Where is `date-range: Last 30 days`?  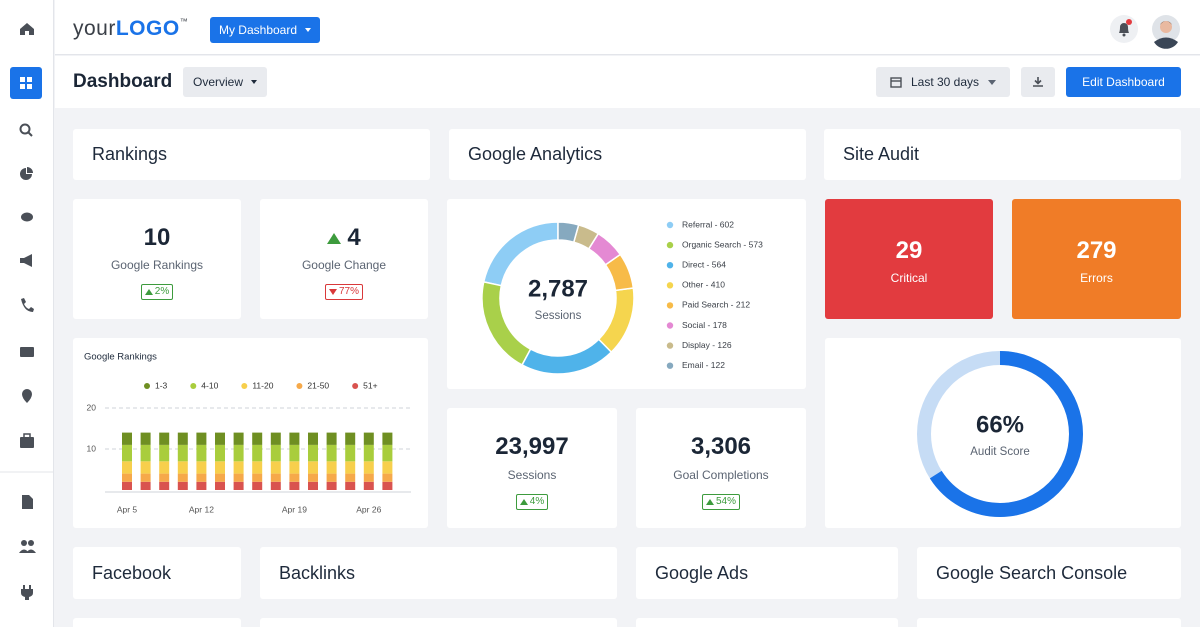
date-range: Last 30 days is located at coordinates (943, 82).